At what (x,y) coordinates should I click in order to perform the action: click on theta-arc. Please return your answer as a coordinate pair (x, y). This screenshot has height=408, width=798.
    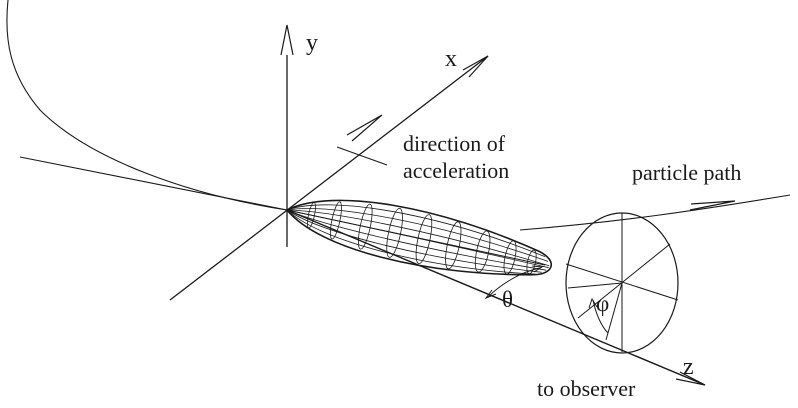
    Looking at the image, I should click on (514, 282).